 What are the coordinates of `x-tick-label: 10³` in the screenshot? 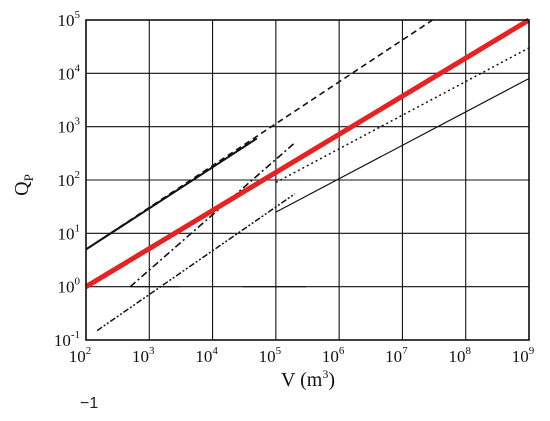 It's located at (143, 355).